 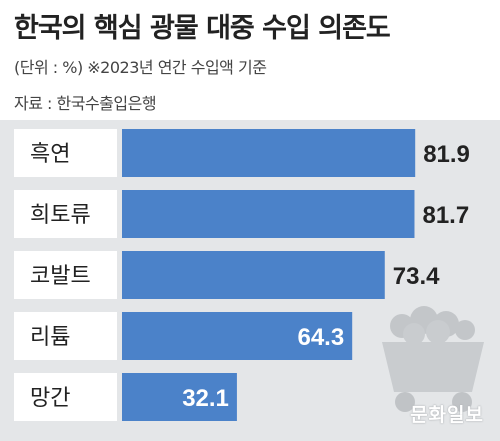 I want to click on category-label: 코발트, so click(x=60, y=276).